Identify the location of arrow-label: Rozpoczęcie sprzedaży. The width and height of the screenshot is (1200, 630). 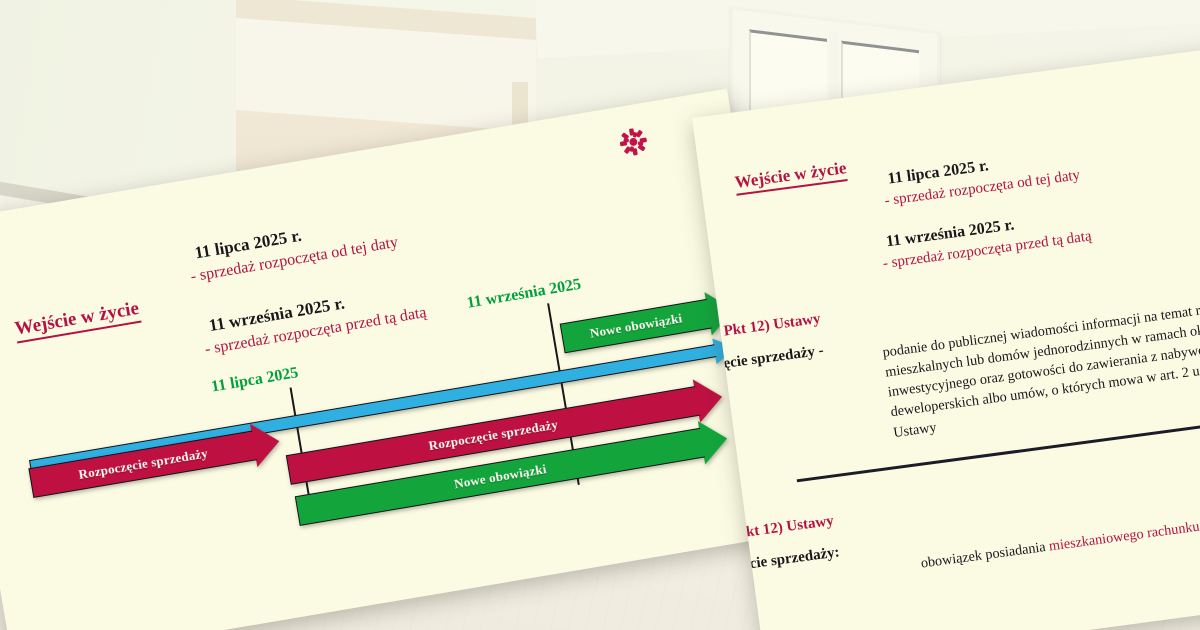
(493, 435).